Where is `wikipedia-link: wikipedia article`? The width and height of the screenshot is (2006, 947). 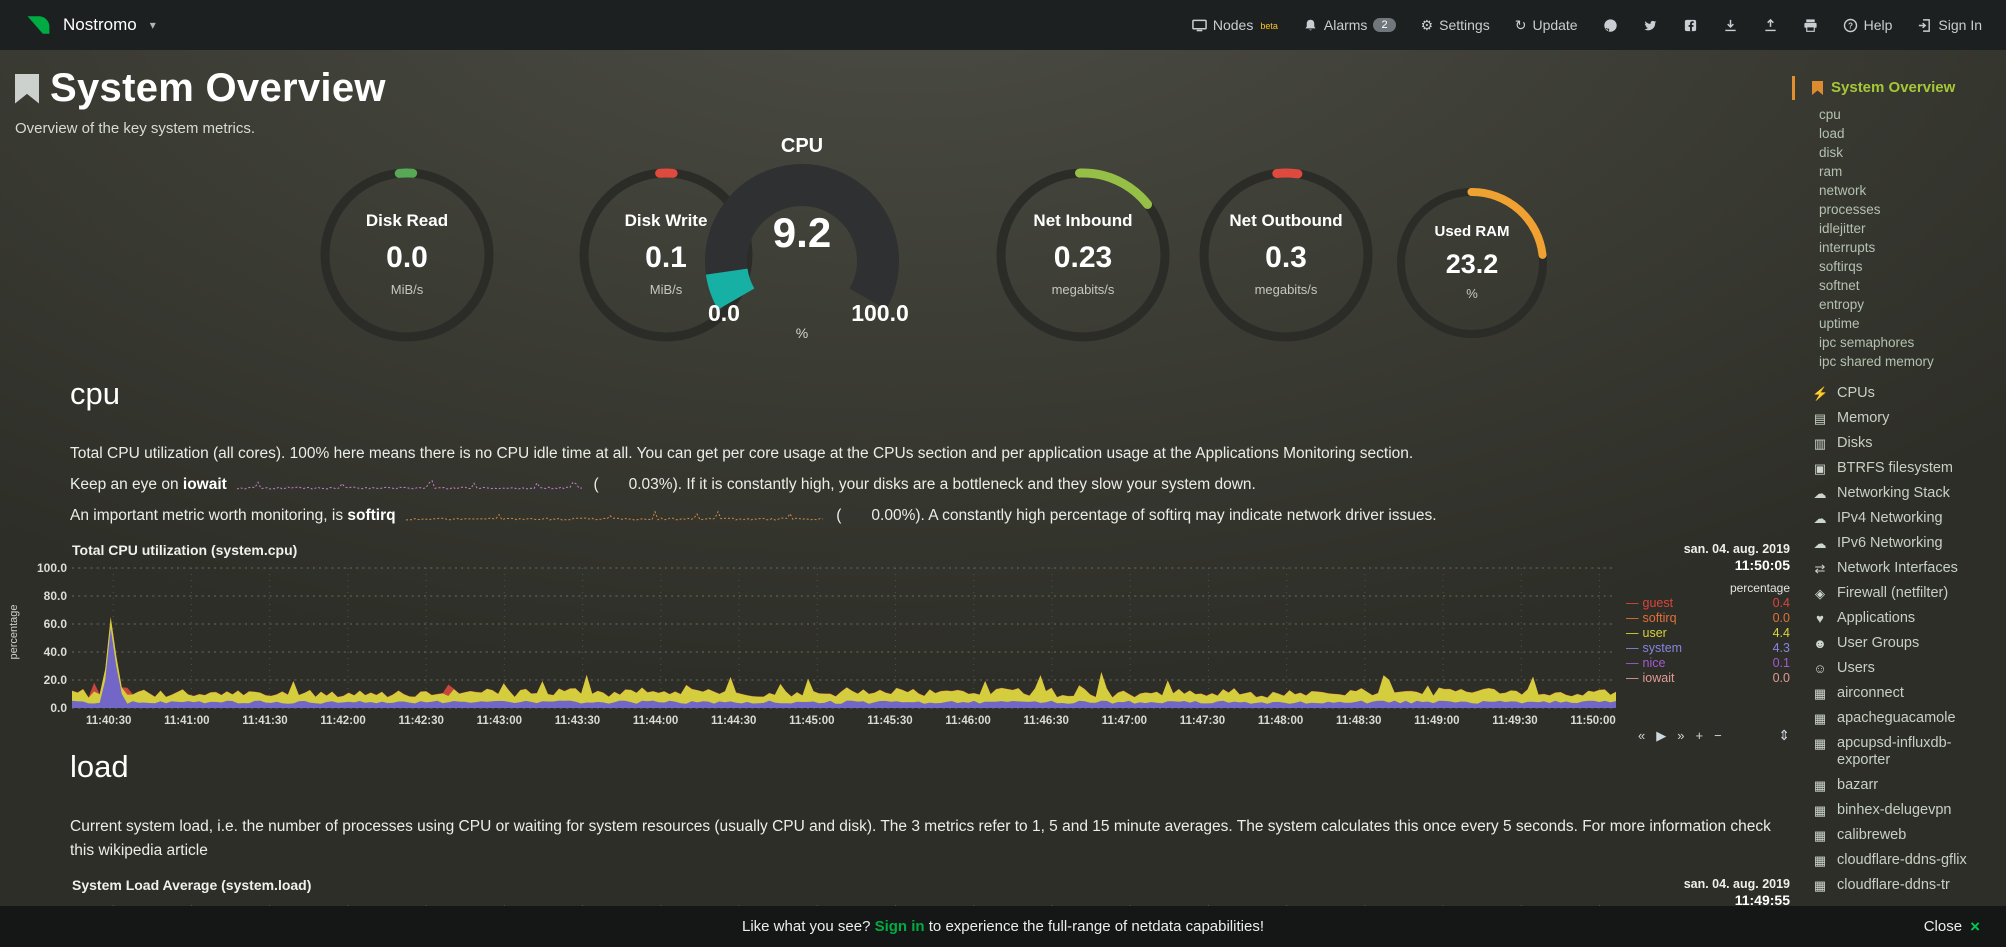 wikipedia-link: wikipedia article is located at coordinates (153, 850).